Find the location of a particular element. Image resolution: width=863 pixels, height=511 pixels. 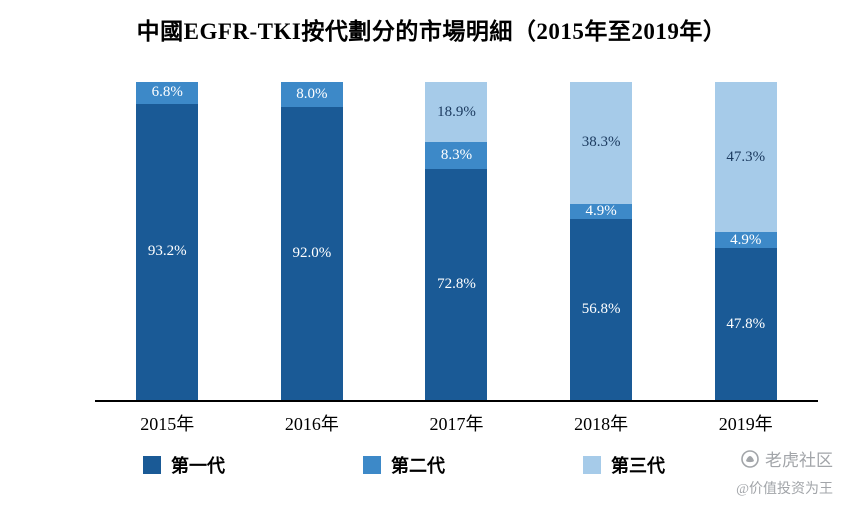

bar-stack: 56.8% 4.9% 38.3% is located at coordinates (601, 241).